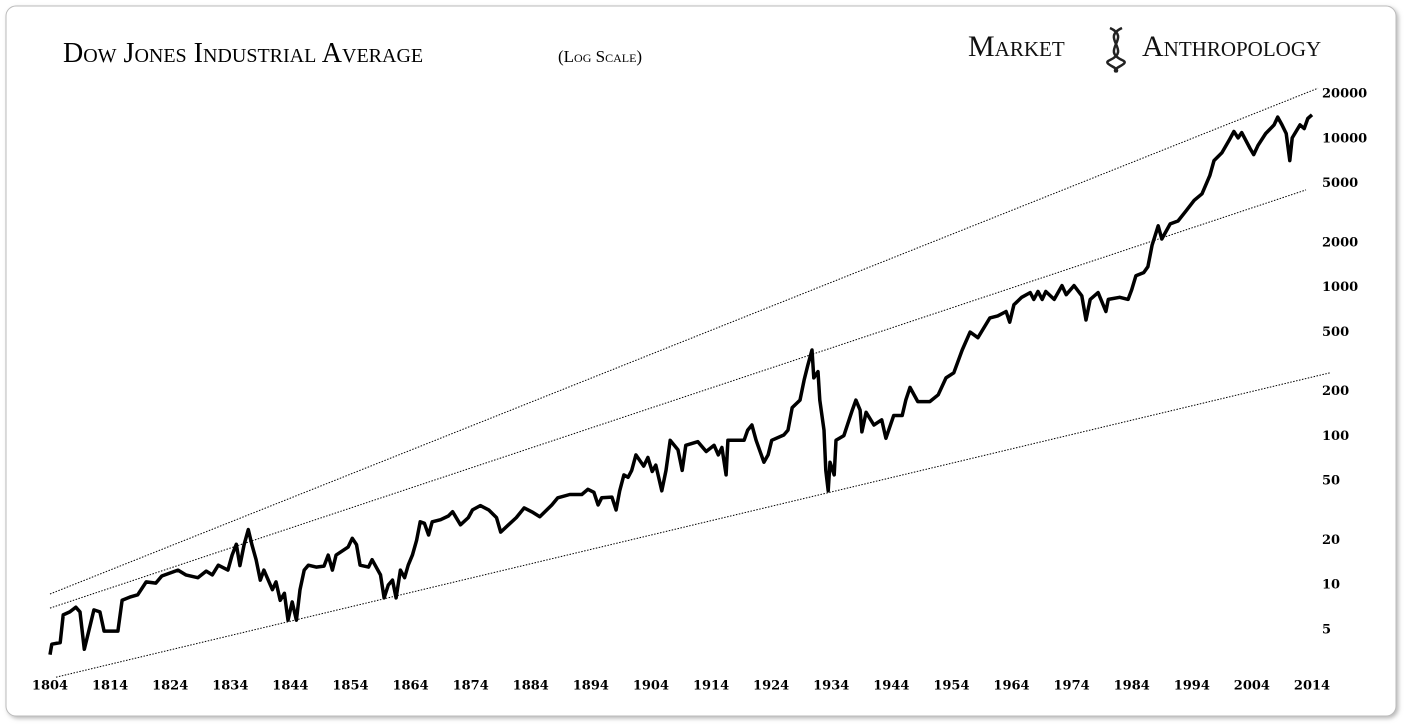 The image size is (1406, 727). What do you see at coordinates (1072, 686) in the screenshot?
I see `x-tick-label: 1974` at bounding box center [1072, 686].